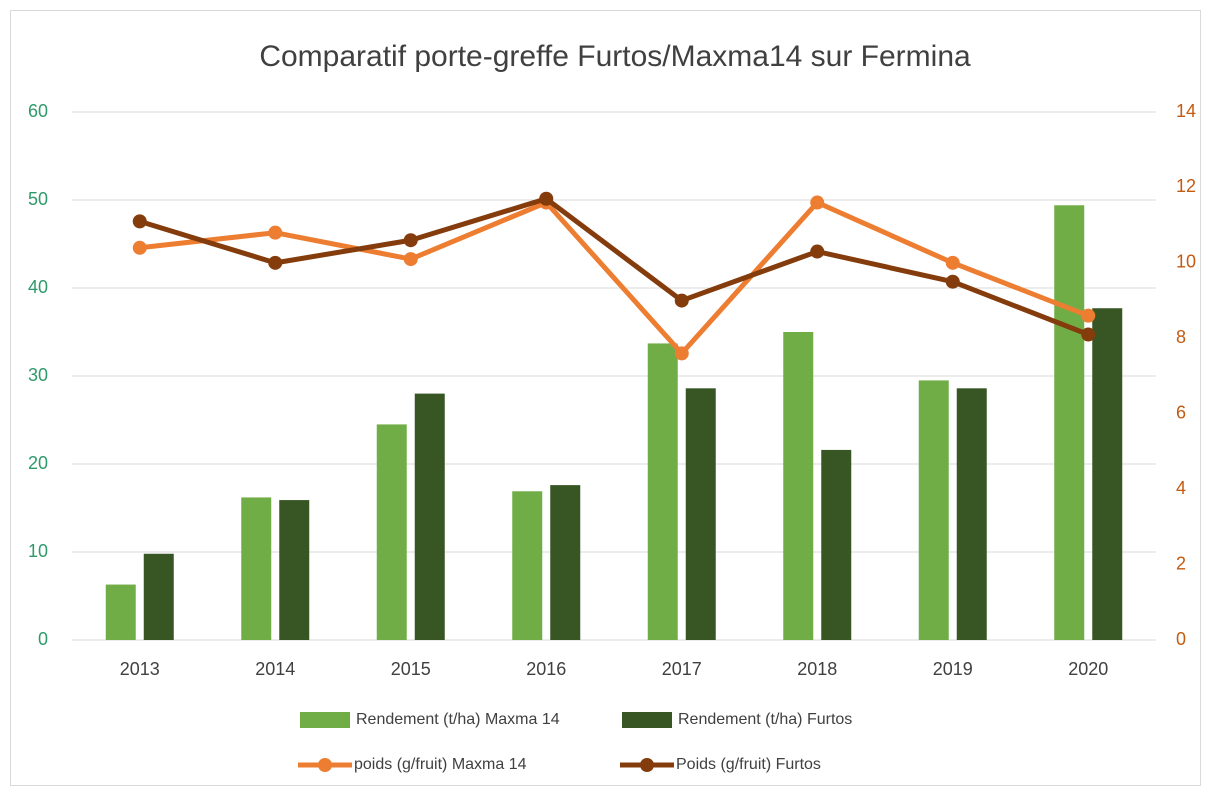 Image resolution: width=1207 pixels, height=789 pixels. I want to click on y-tick-label: 50, so click(38, 199).